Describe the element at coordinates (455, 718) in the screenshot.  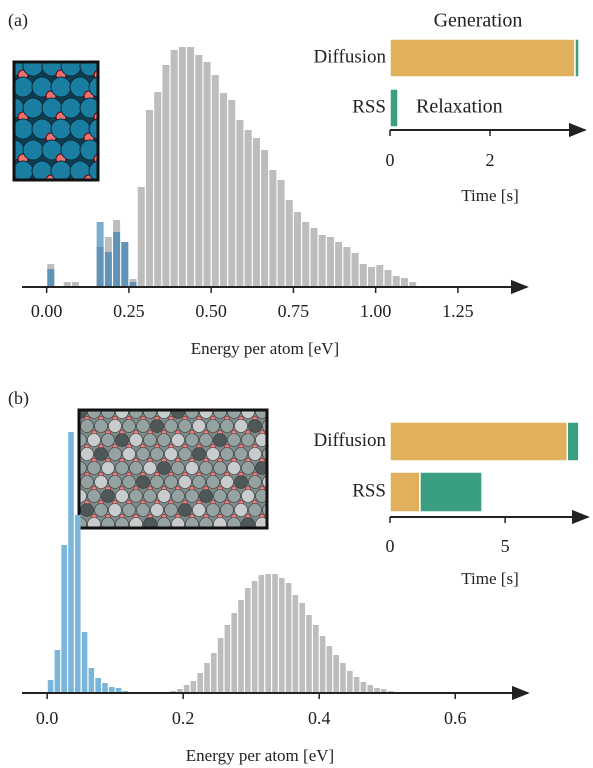
I see `x-tick-label: 0.6` at that location.